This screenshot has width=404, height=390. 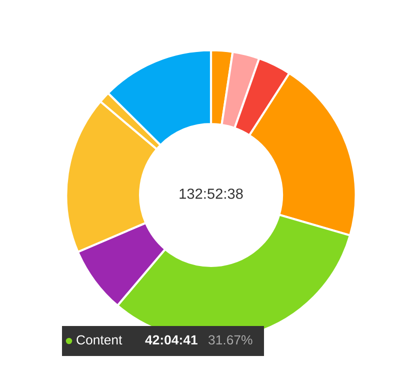 What do you see at coordinates (99, 340) in the screenshot?
I see `legend-label: Content` at bounding box center [99, 340].